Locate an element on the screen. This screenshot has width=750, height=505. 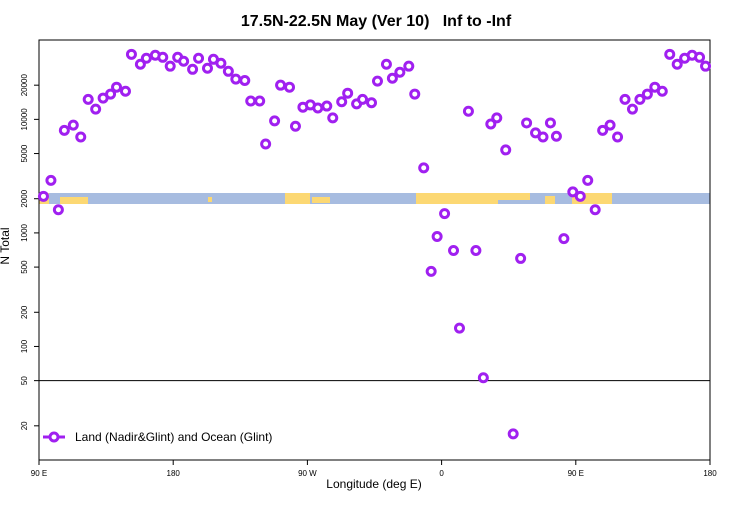
x-axis-label: Longitude (deg E) is located at coordinates (373, 484).